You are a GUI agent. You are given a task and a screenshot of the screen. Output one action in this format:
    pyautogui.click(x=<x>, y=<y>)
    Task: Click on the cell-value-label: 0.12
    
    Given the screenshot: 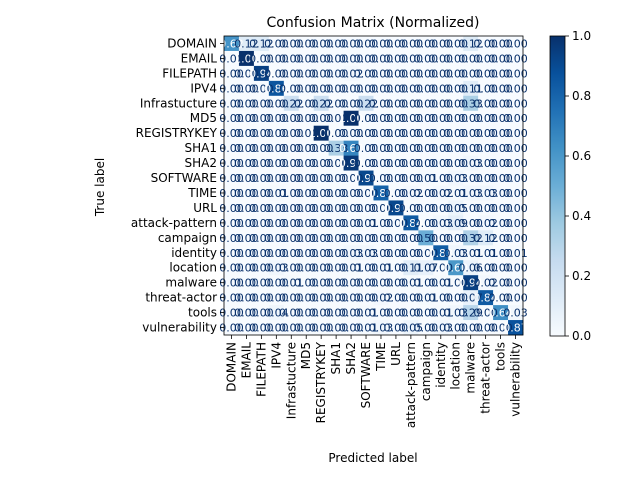 What is the action you would take?
    pyautogui.click(x=261, y=43)
    